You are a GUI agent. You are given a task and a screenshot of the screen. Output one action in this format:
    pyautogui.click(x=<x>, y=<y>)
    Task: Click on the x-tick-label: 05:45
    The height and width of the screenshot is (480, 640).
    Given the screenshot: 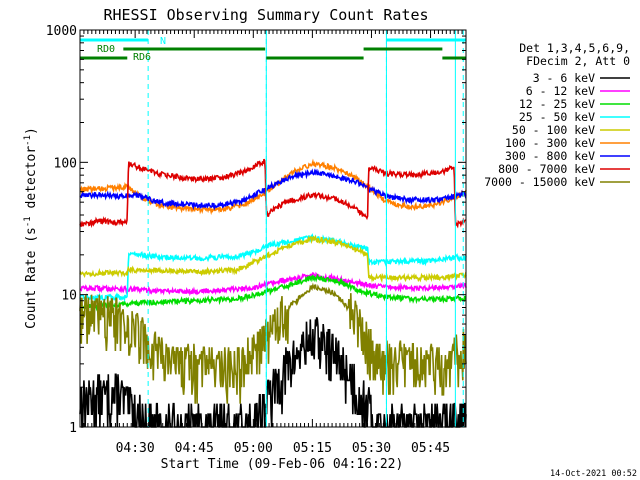 What is the action you would take?
    pyautogui.click(x=430, y=448)
    